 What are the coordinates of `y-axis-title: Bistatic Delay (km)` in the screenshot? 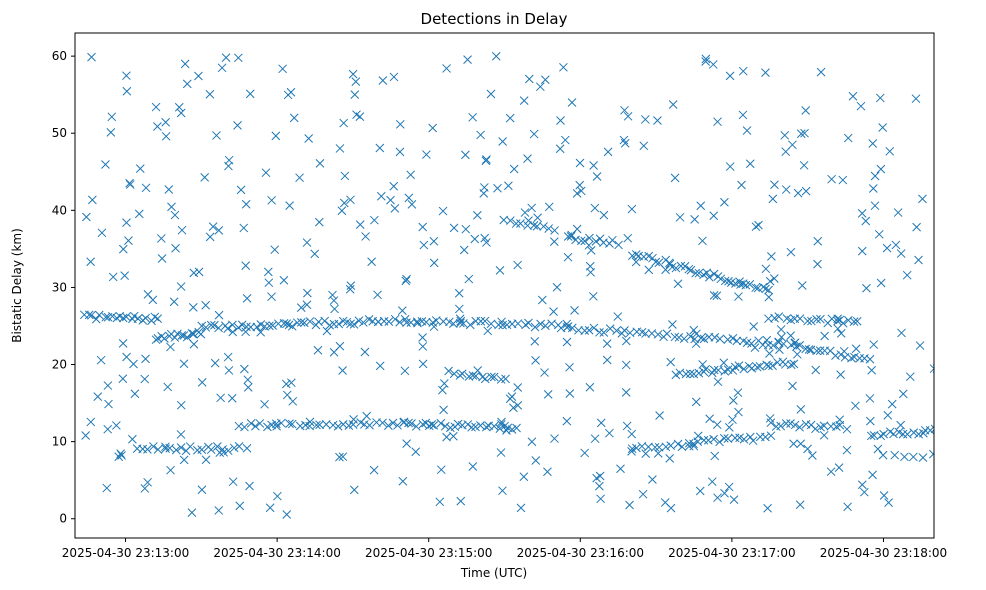 It's located at (17, 285).